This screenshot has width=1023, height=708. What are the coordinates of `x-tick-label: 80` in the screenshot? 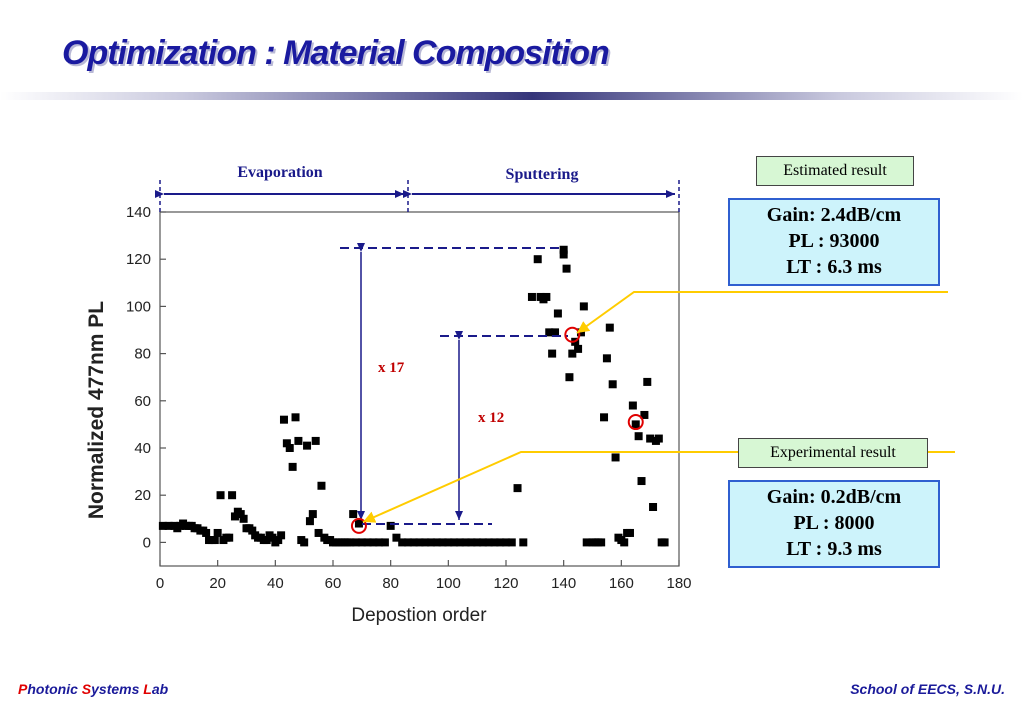 It's located at (390, 583).